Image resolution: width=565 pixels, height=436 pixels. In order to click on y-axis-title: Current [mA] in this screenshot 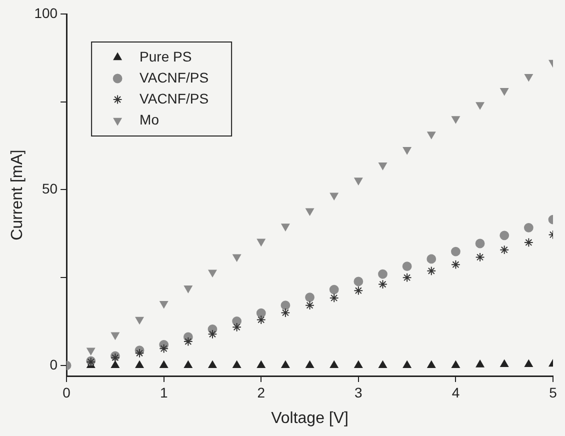, I will do `click(17, 195)`.